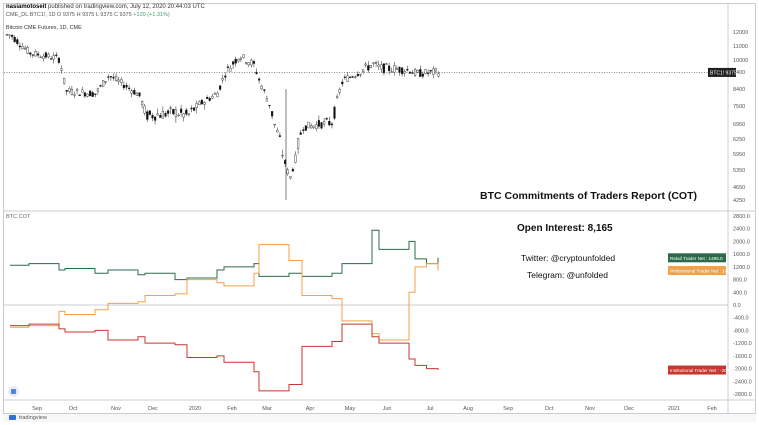  Describe the element at coordinates (224, 357) in the screenshot. I see `series-line-institutional-trader-net` at that location.